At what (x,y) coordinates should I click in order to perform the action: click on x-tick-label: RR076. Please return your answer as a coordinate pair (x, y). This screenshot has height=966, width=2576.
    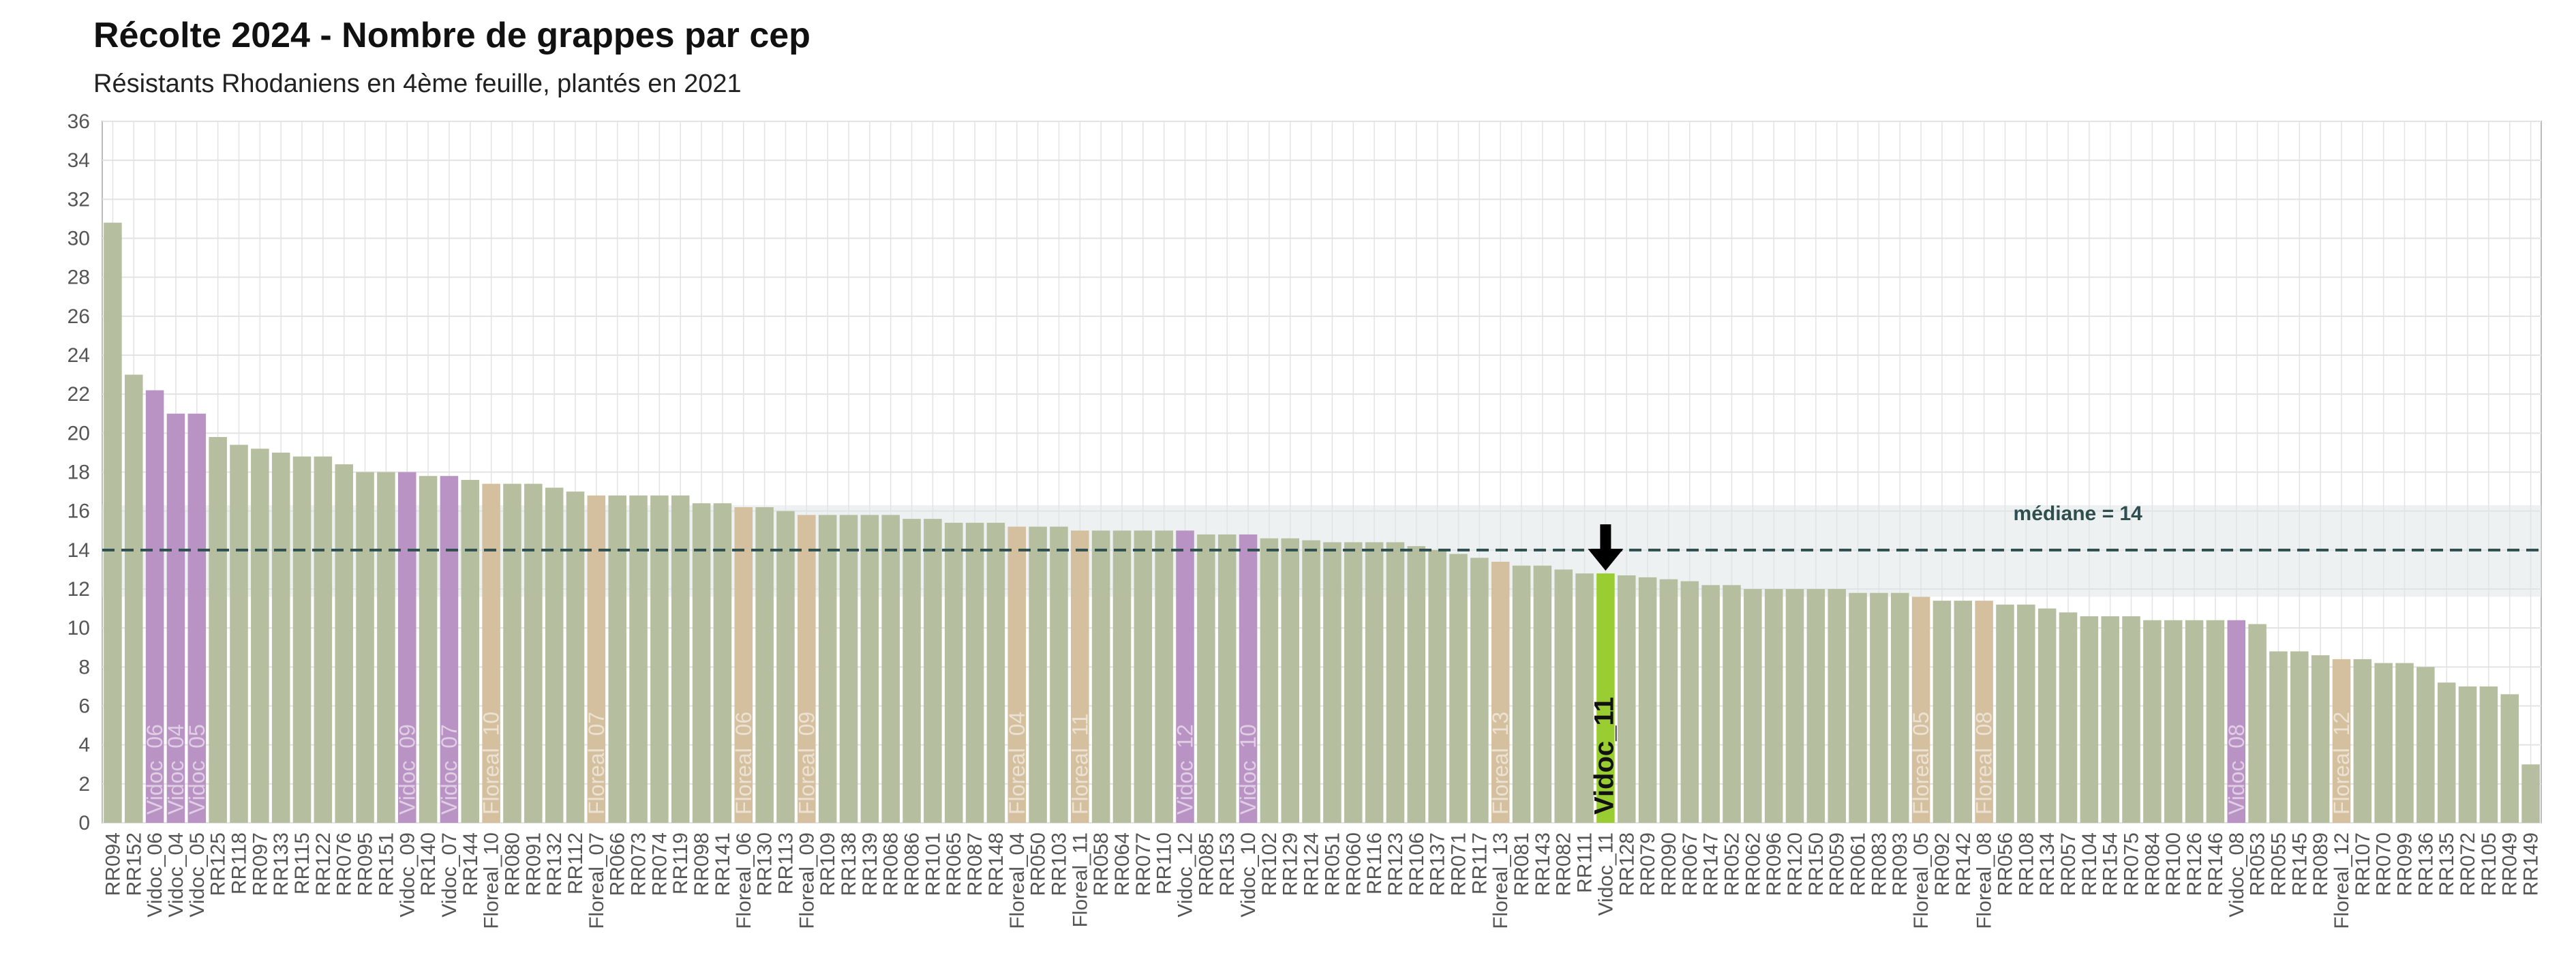
    Looking at the image, I should click on (344, 864).